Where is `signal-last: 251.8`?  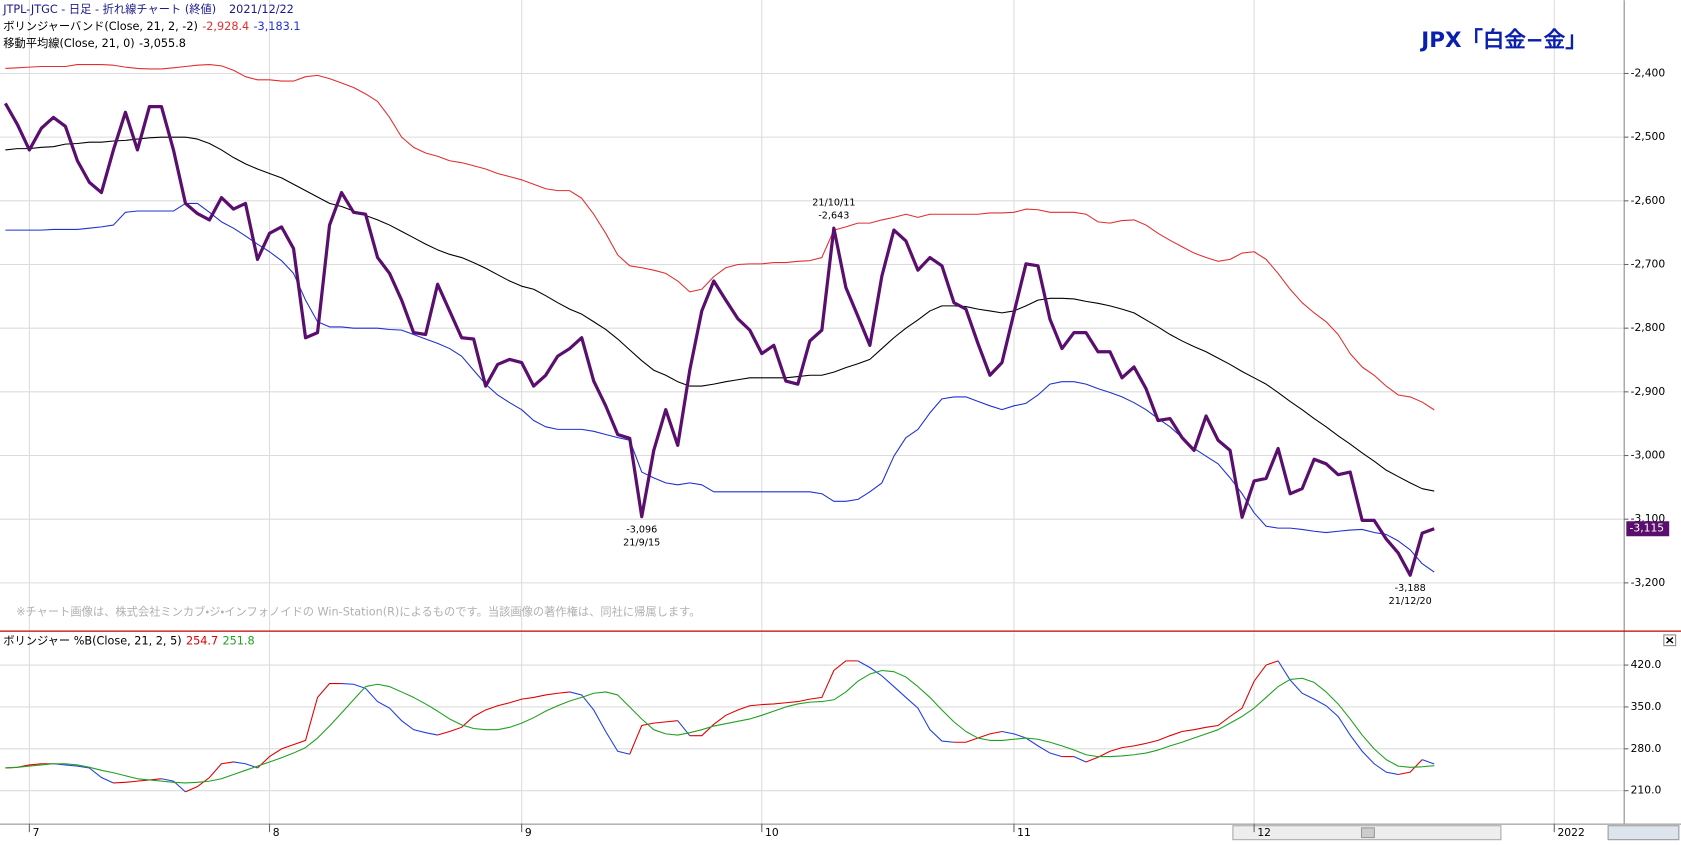
signal-last: 251.8 is located at coordinates (238, 640).